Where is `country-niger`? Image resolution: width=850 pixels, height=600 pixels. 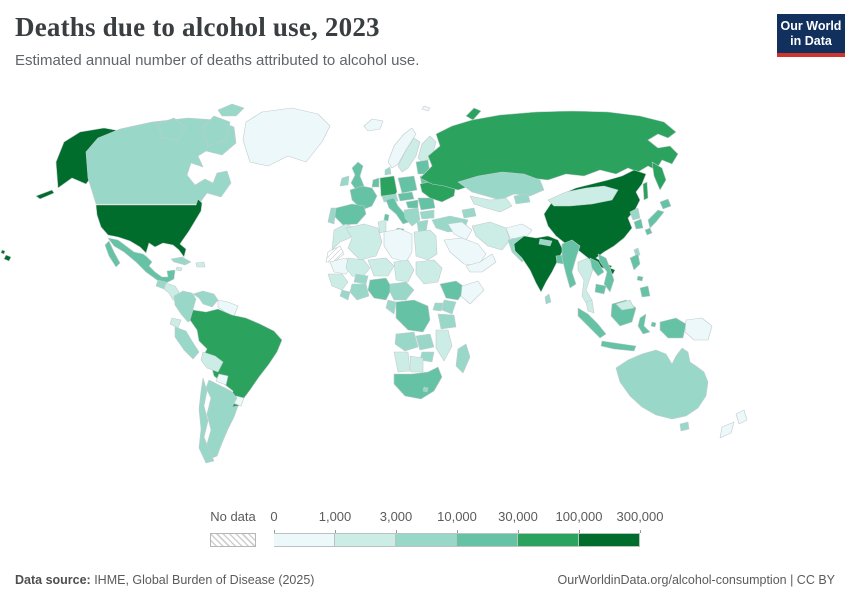
country-niger is located at coordinates (381, 267).